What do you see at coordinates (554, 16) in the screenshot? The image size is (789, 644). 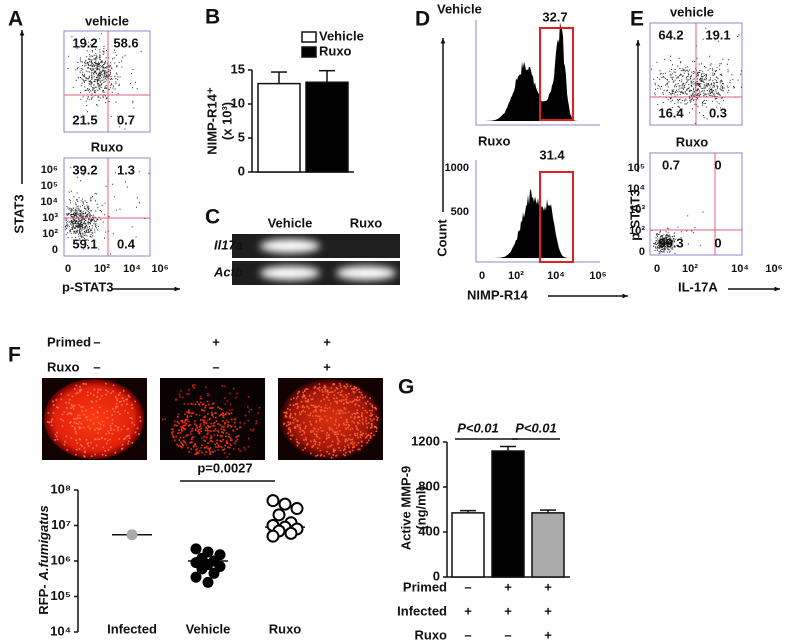 I see `gate-value: 32.7` at bounding box center [554, 16].